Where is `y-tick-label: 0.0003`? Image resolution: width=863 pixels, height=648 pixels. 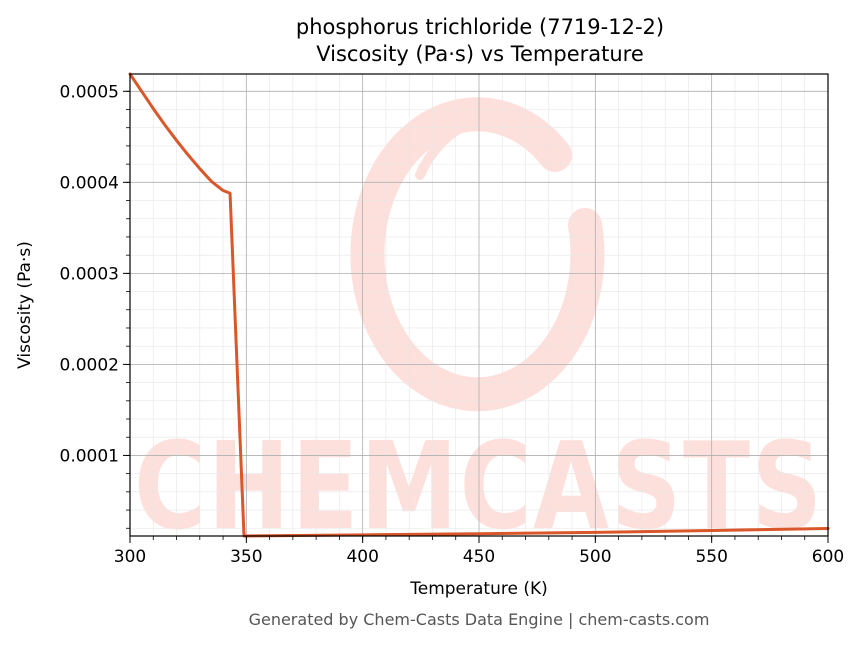
y-tick-label: 0.0003 is located at coordinates (89, 274).